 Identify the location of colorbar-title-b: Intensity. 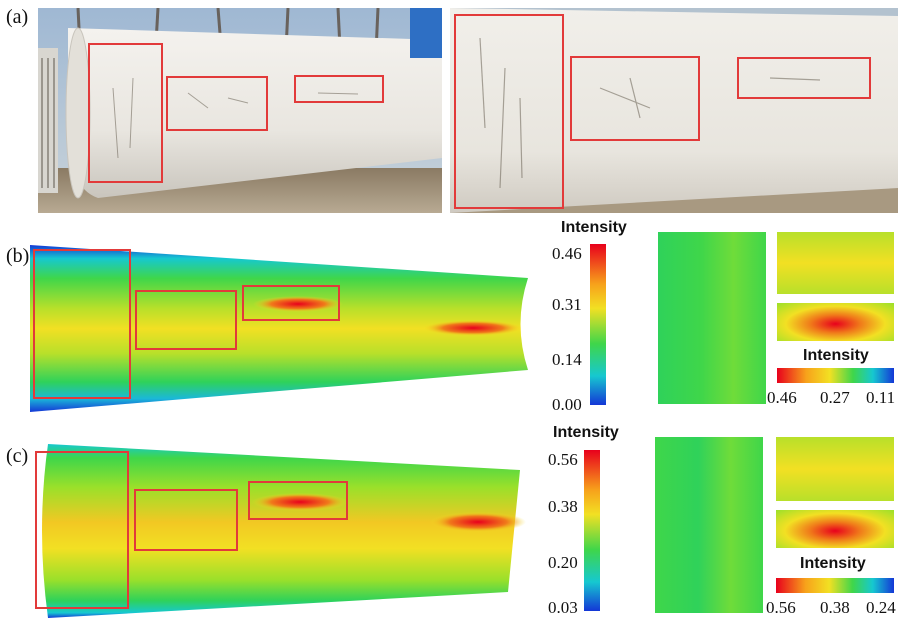
(594, 227).